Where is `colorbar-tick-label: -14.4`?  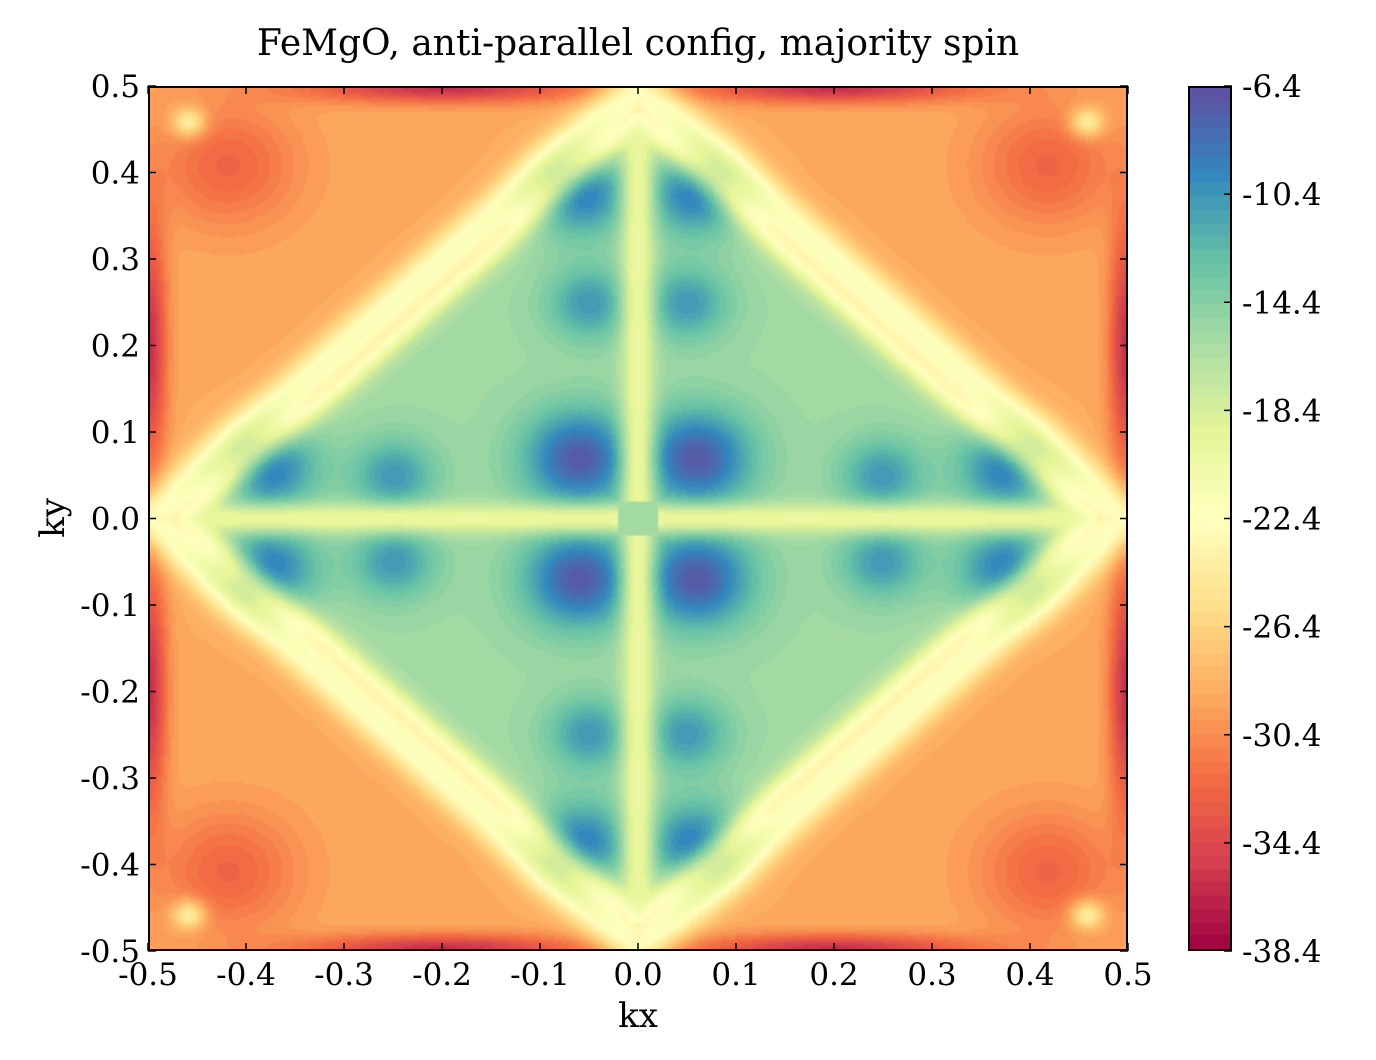
colorbar-tick-label: -14.4 is located at coordinates (1282, 303).